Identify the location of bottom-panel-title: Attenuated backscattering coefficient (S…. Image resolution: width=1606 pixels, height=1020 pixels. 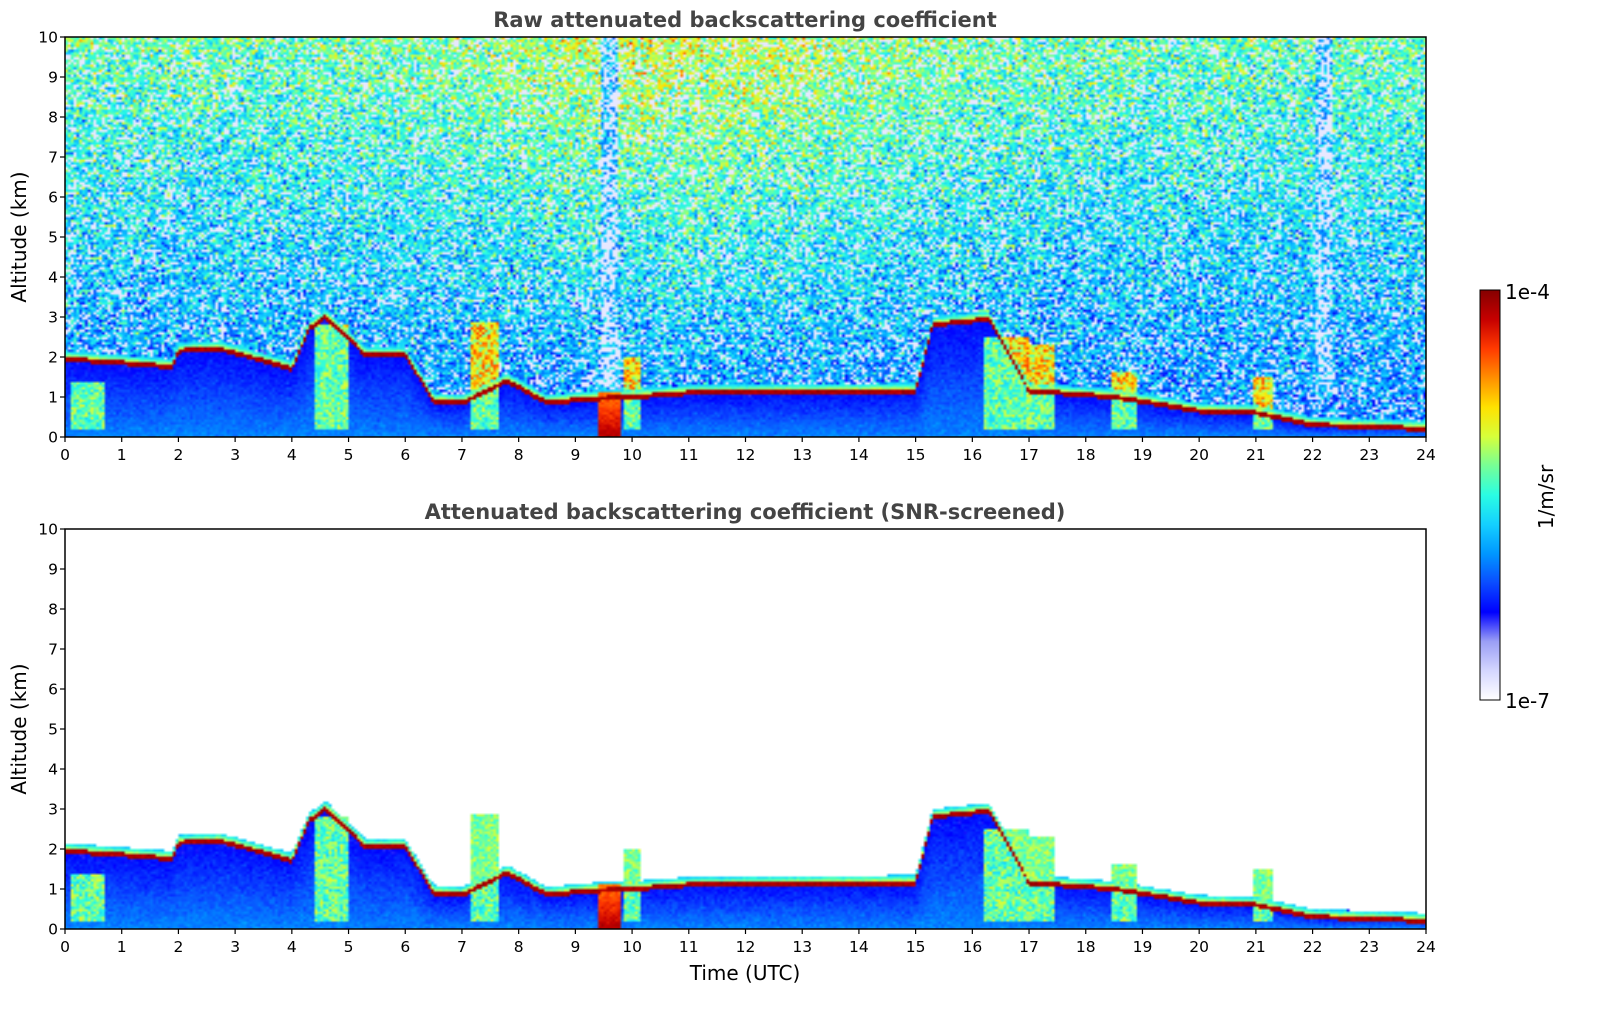
(745, 512).